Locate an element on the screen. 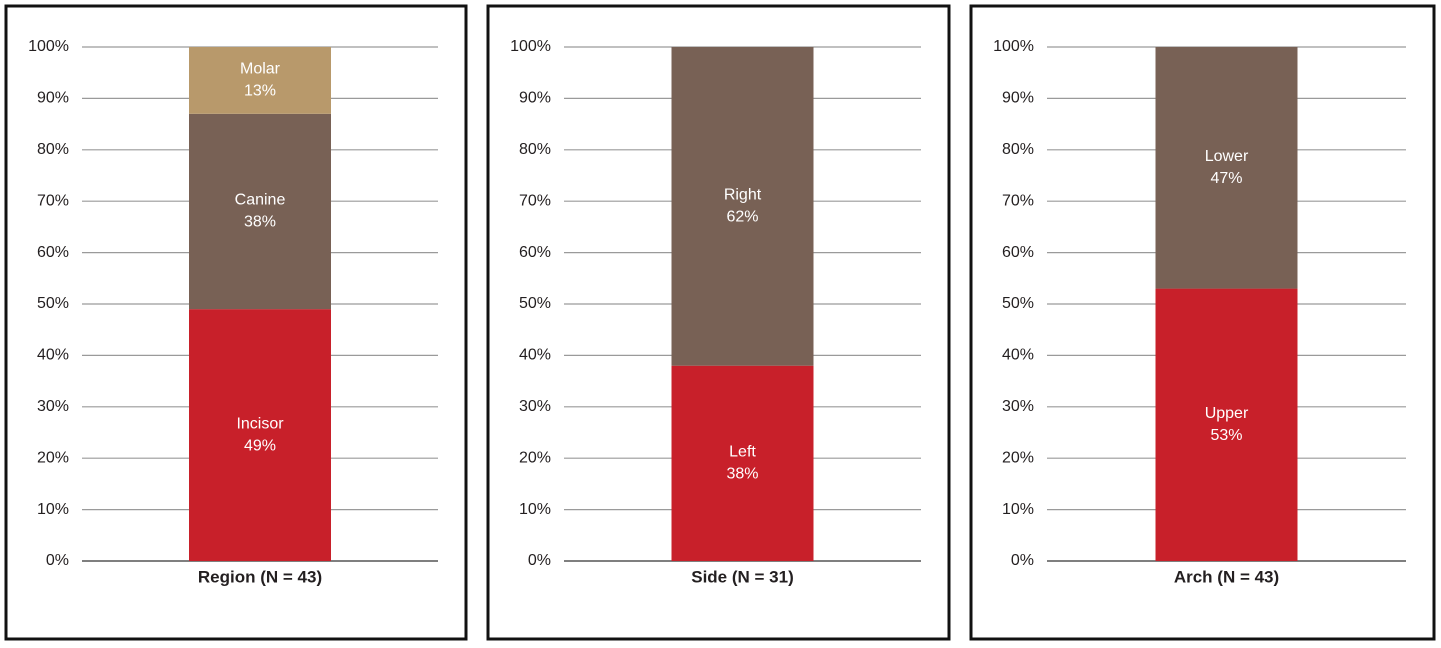  segment-value-label: 47% is located at coordinates (1226, 178).